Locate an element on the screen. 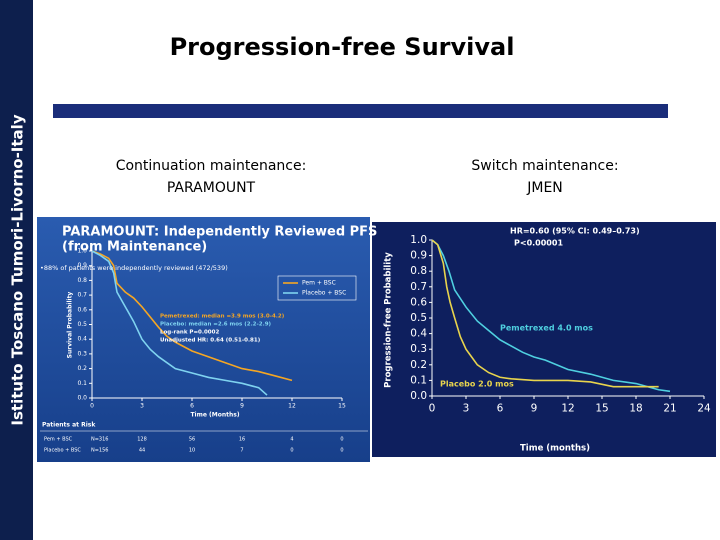 The width and height of the screenshot is (720, 540). sidebar is located at coordinates (16, 270).